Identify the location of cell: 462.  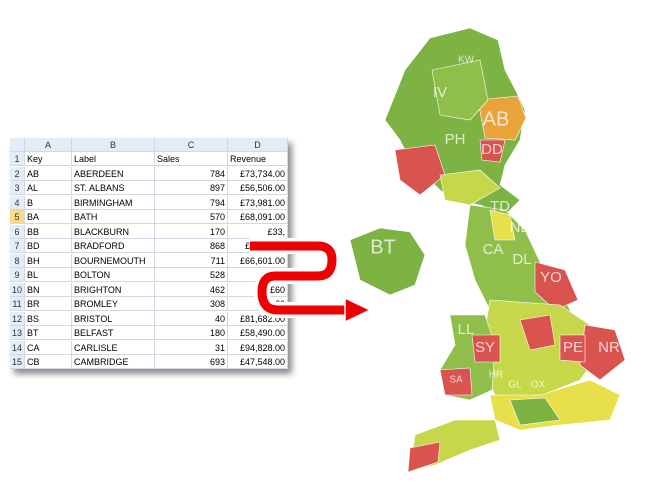
(191, 289).